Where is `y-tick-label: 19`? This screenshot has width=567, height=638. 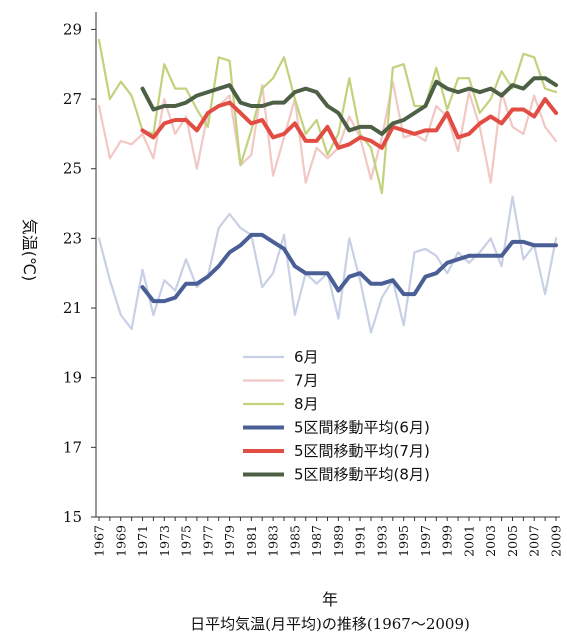 y-tick-label: 19 is located at coordinates (72, 378).